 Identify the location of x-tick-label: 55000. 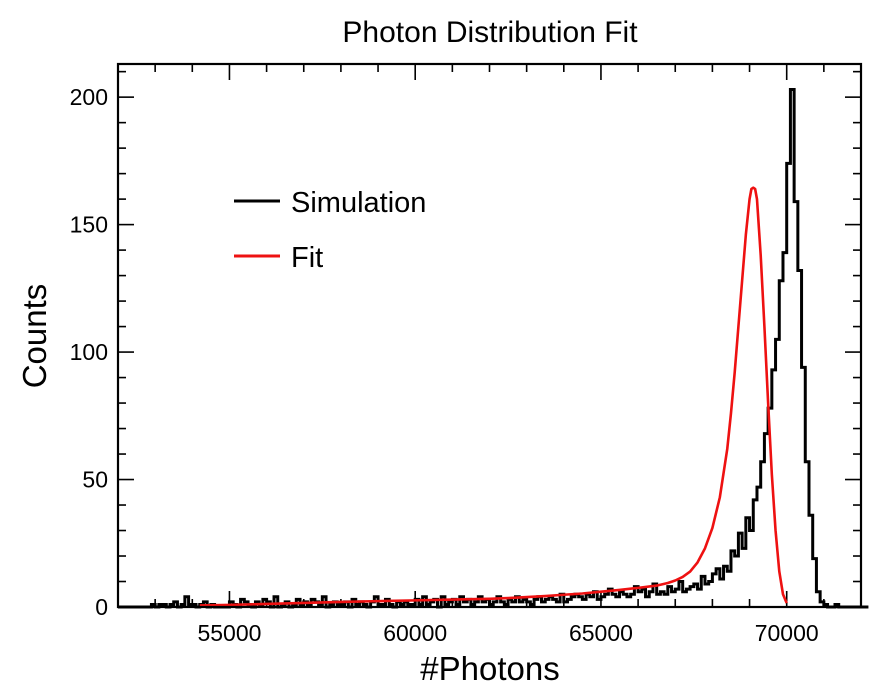
(229, 633).